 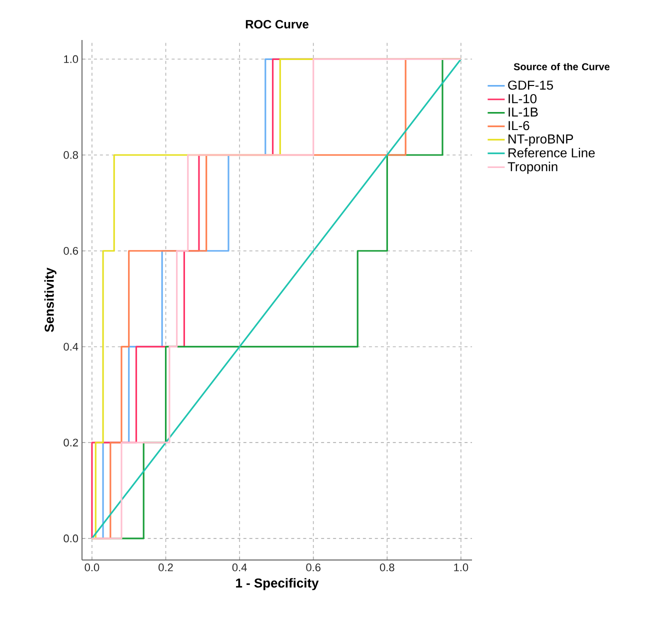 I want to click on x-tick-label: 0.8, so click(x=387, y=568).